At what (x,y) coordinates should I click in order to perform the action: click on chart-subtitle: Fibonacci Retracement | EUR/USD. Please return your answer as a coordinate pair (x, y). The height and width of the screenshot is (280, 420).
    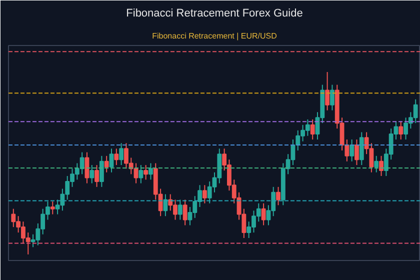
    Looking at the image, I should click on (215, 36).